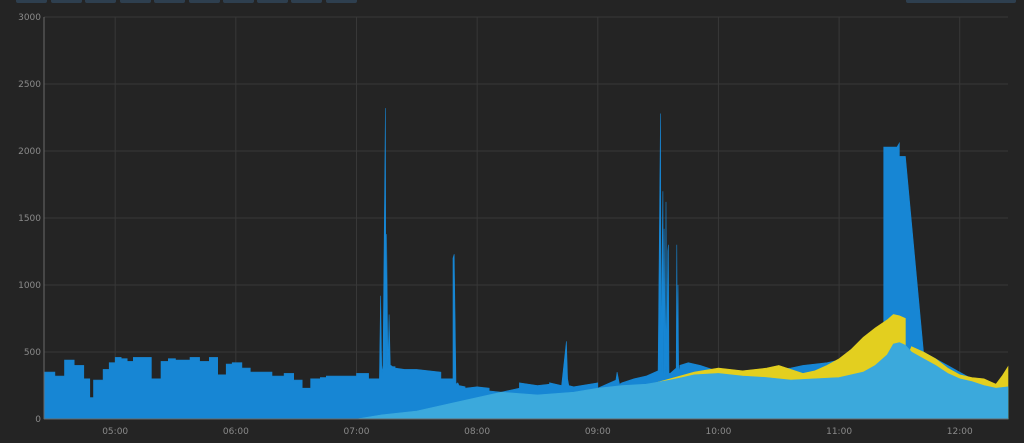 Image resolution: width=1024 pixels, height=443 pixels. Describe the element at coordinates (839, 432) in the screenshot. I see `x-tick-label: 11:00` at that location.